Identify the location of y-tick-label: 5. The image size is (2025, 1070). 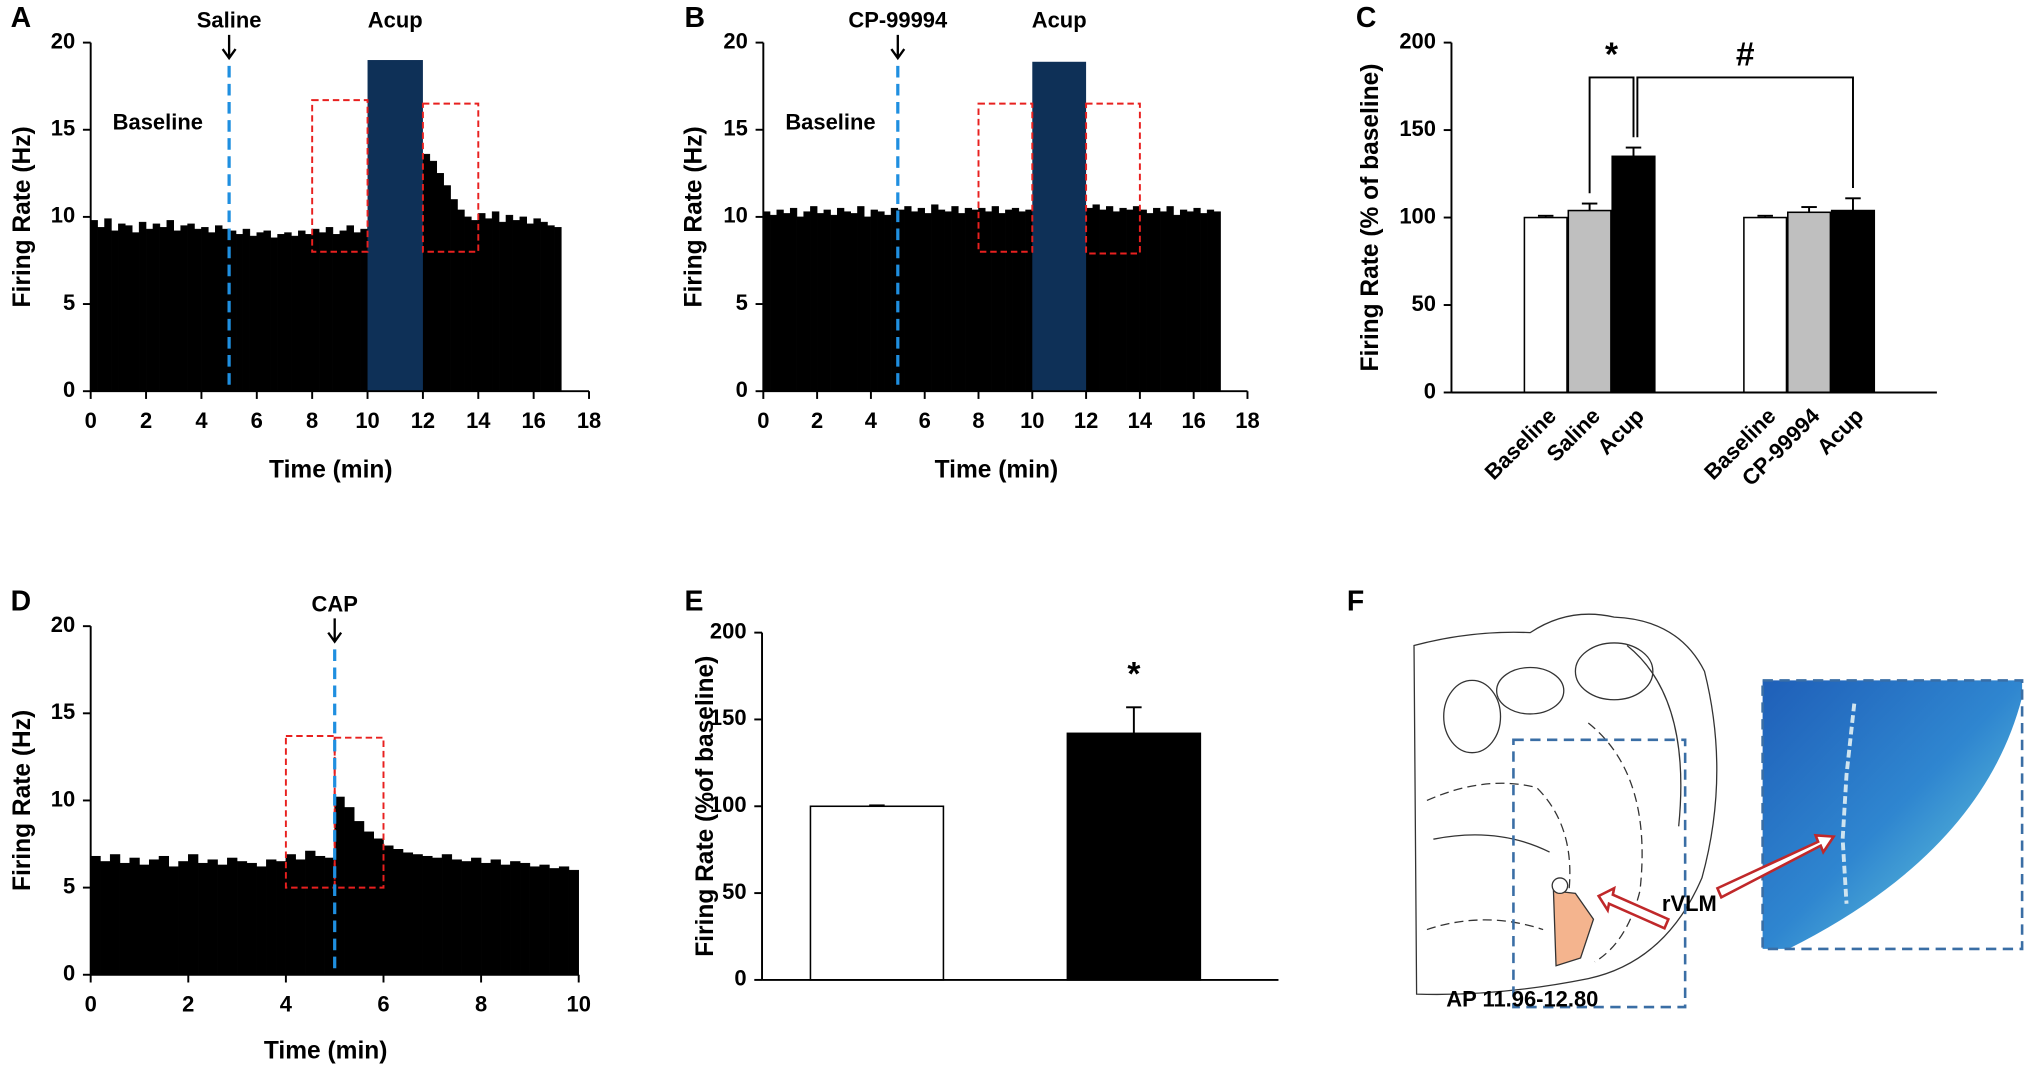
(742, 302).